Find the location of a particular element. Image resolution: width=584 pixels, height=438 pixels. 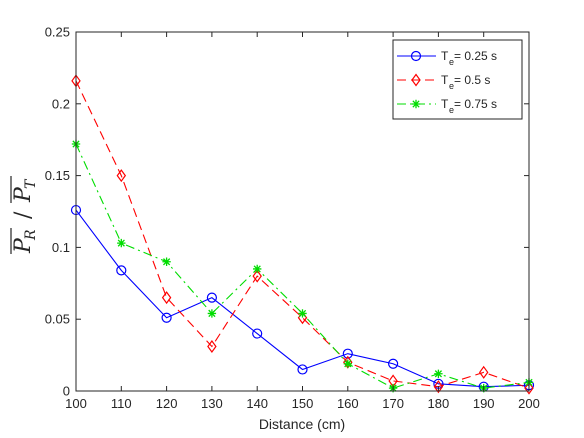

x-tick-label: 200 is located at coordinates (529, 403).